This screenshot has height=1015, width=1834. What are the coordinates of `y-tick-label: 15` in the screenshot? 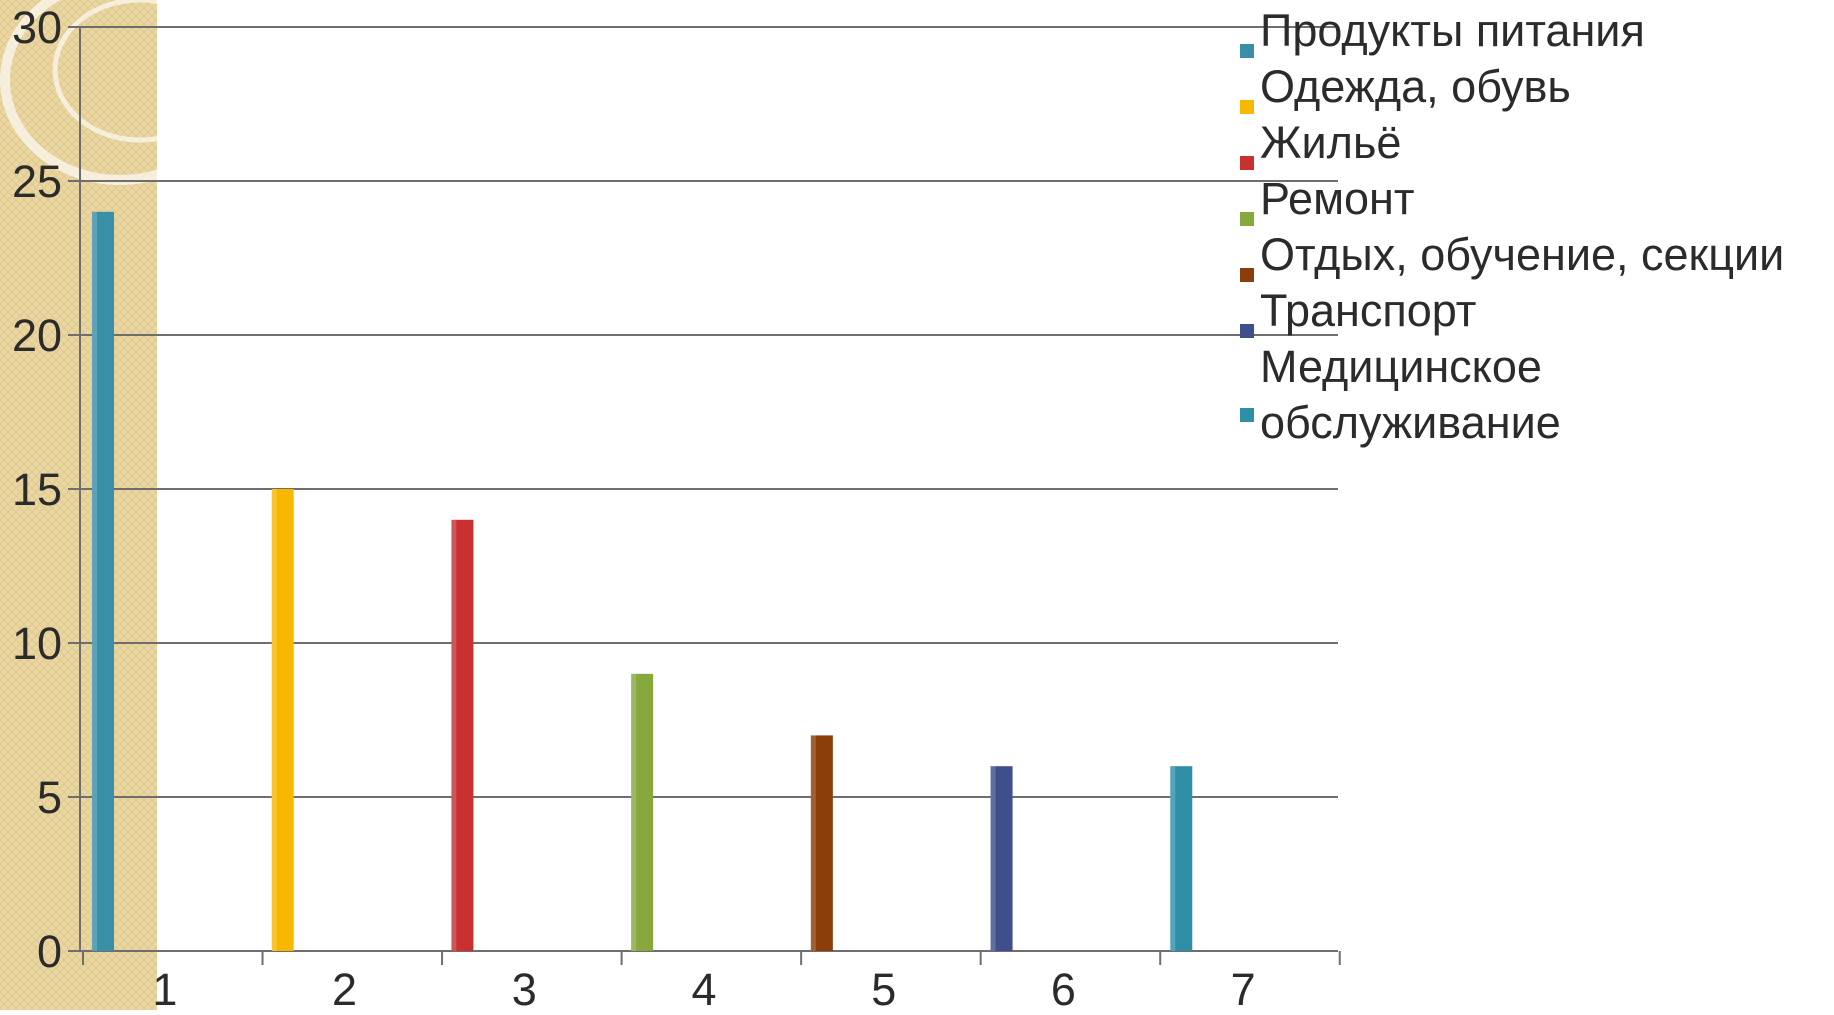 It's located at (37, 489).